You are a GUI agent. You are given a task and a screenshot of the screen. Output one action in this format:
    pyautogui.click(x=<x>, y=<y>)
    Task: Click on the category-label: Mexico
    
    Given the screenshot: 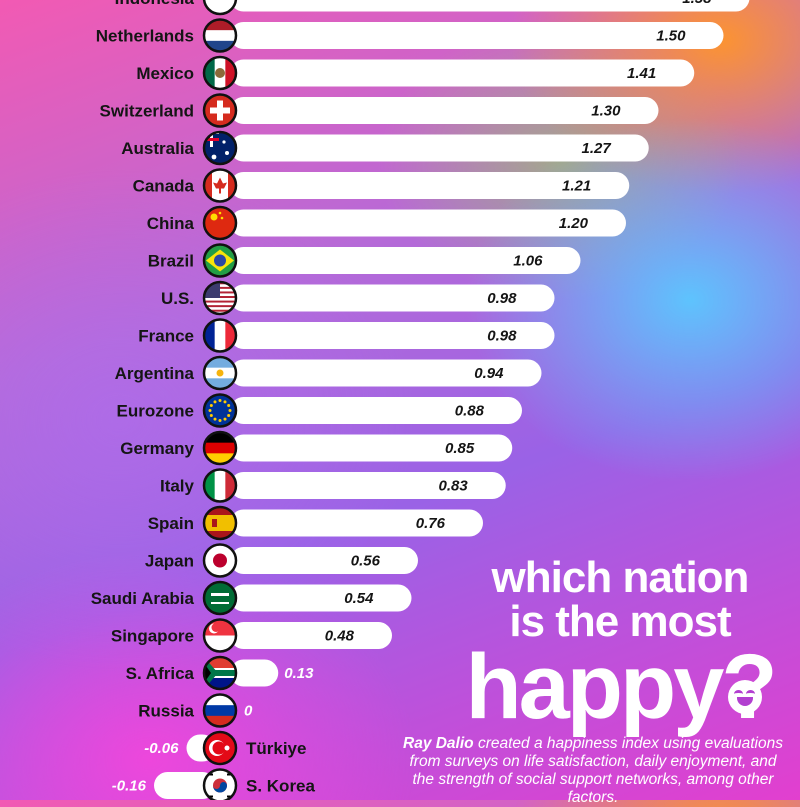 What is the action you would take?
    pyautogui.click(x=165, y=73)
    